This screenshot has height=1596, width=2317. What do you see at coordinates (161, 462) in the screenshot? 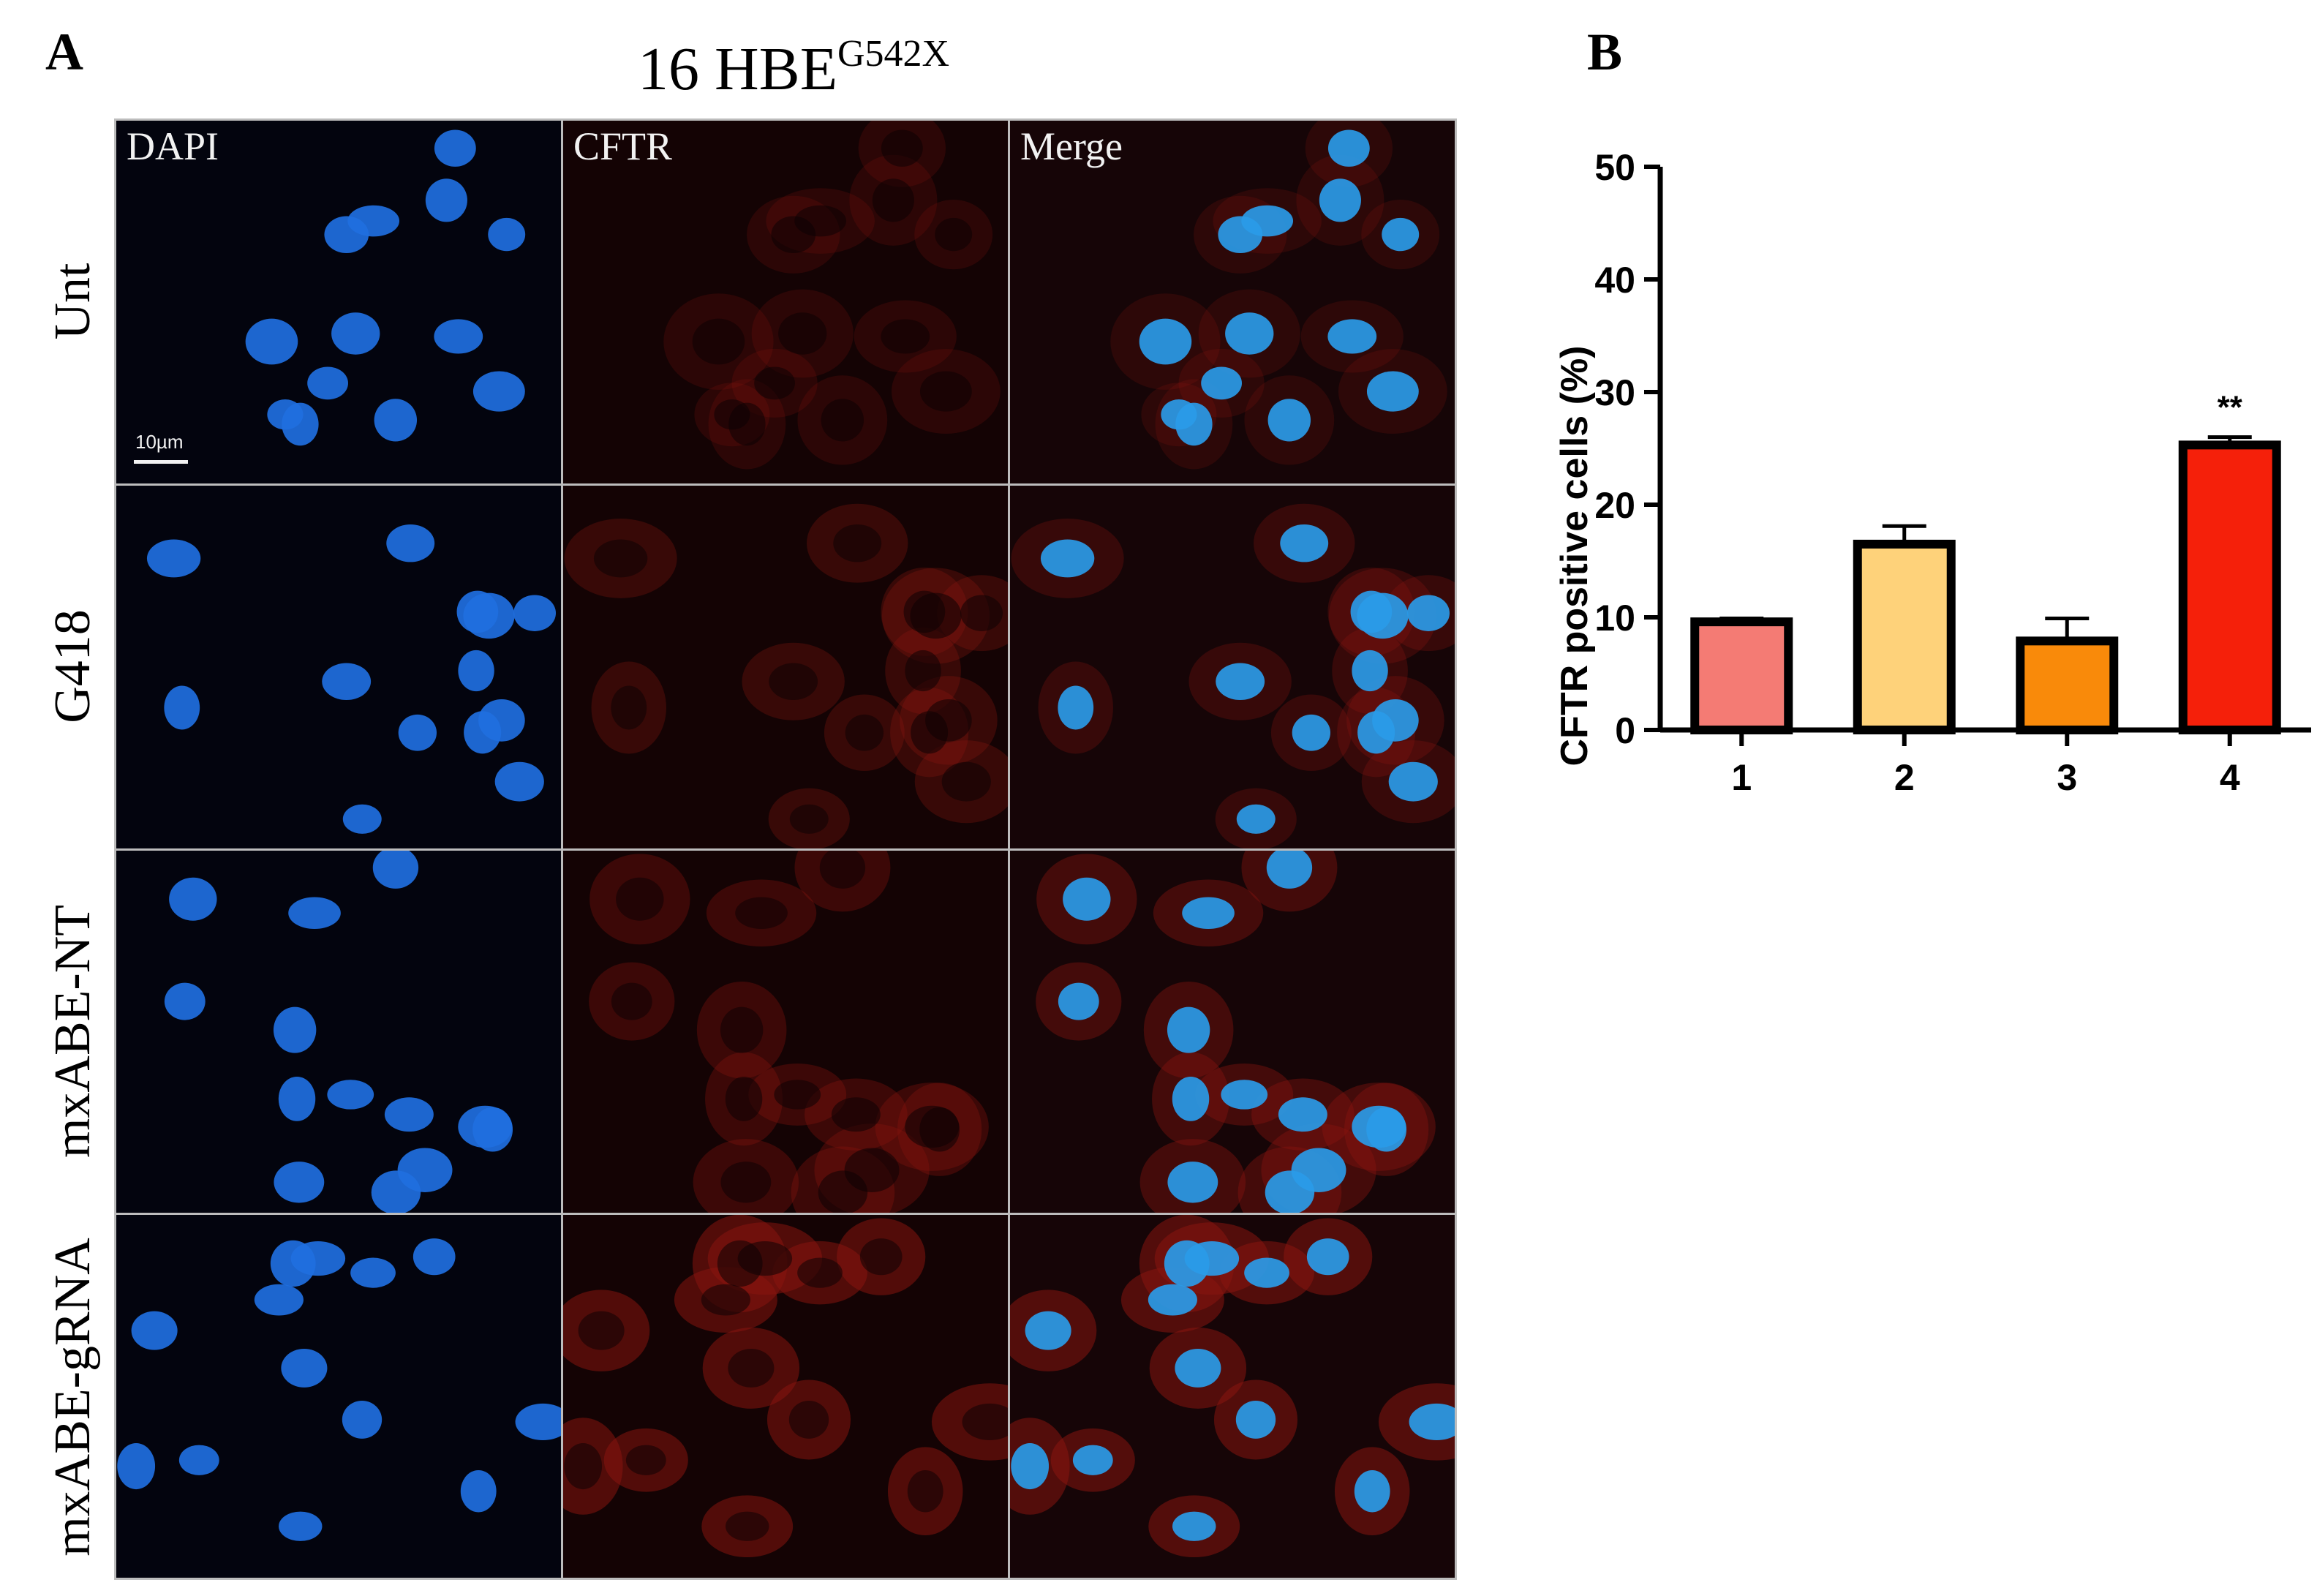
I see `scale-bar` at bounding box center [161, 462].